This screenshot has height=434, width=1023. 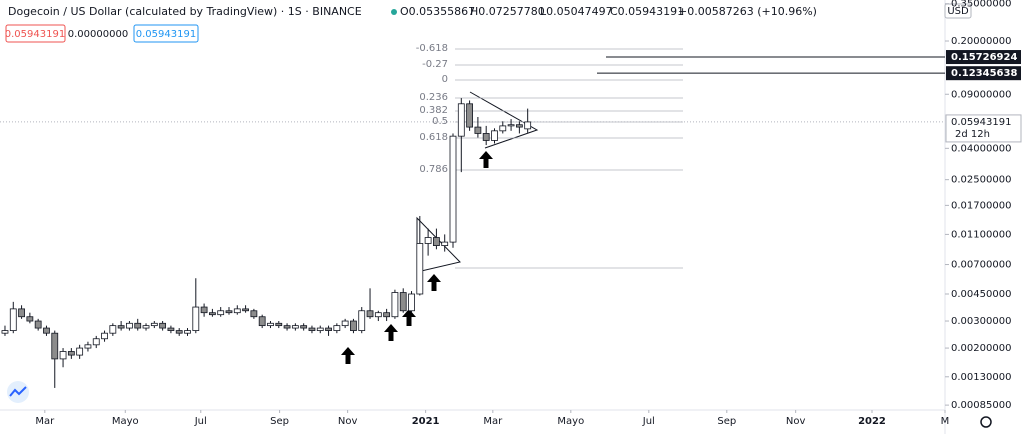 I want to click on ohlc-value: C0.05943191, so click(x=647, y=11).